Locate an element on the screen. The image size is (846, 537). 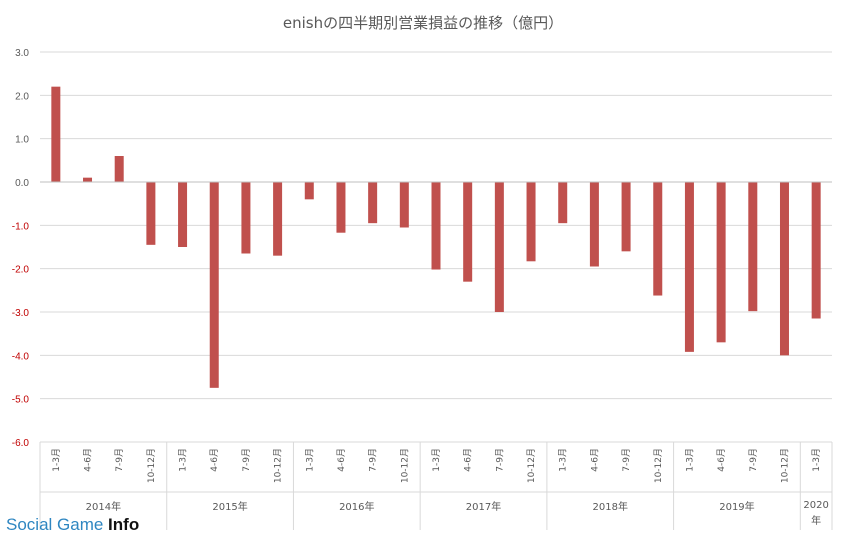
year-label: 2019年 is located at coordinates (736, 506).